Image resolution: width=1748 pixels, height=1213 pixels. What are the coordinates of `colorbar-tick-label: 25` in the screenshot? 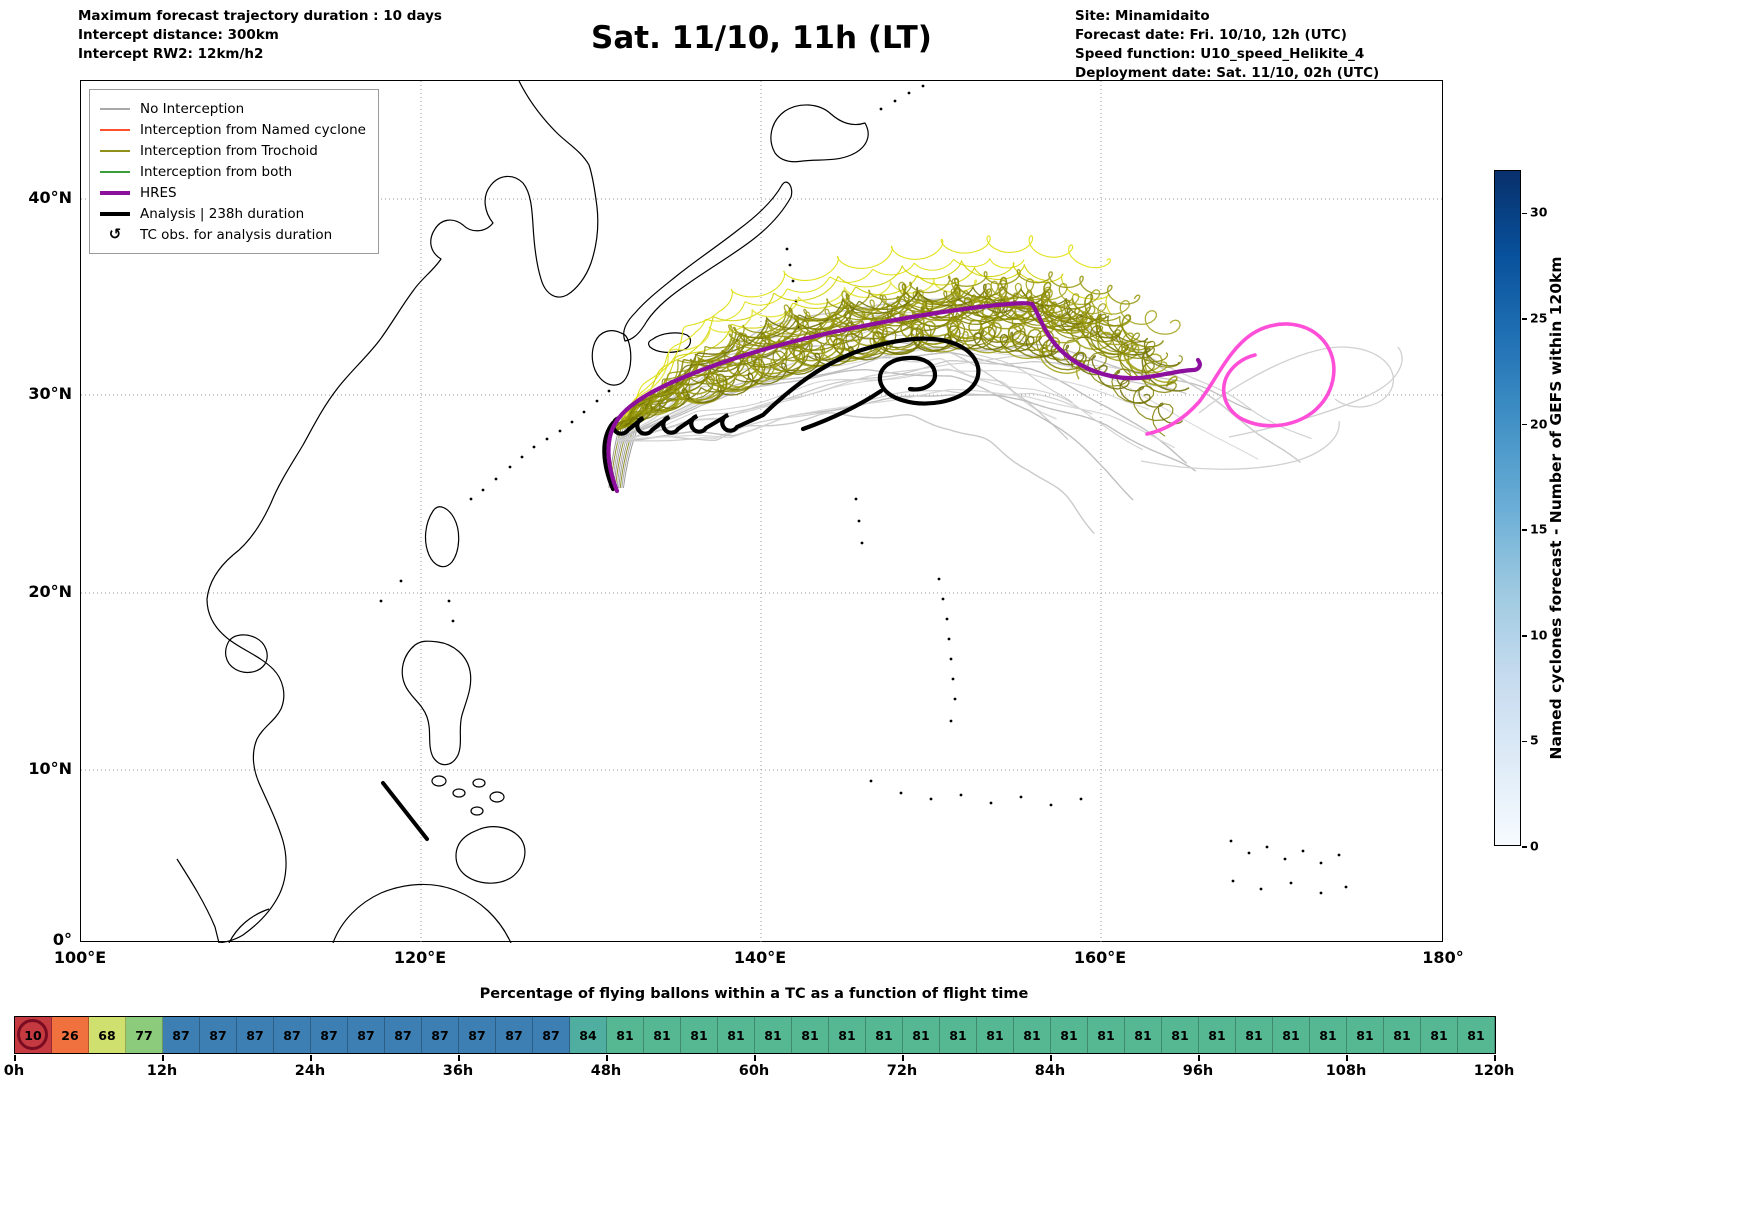 It's located at (1539, 318).